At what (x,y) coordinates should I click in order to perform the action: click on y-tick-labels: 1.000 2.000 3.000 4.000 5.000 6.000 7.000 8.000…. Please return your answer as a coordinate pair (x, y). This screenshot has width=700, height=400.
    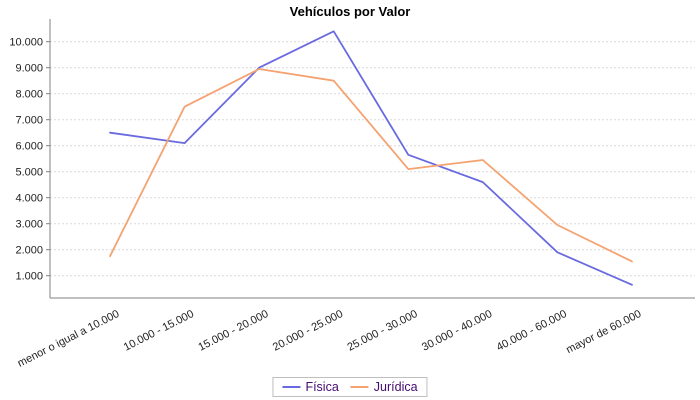
    Looking at the image, I should click on (26, 160).